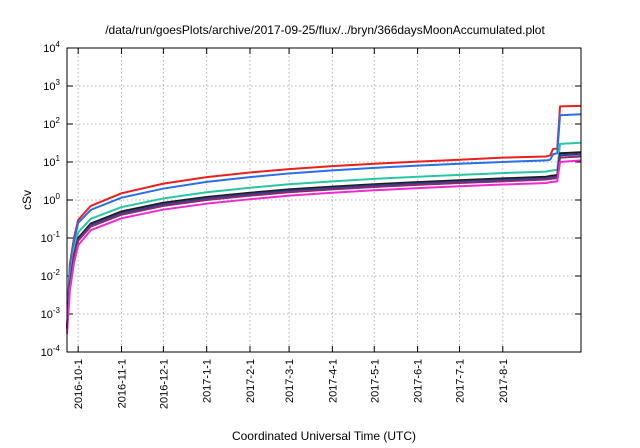 This screenshot has width=640, height=448. Describe the element at coordinates (460, 381) in the screenshot. I see `x-tick-label: 2017-7-1` at that location.